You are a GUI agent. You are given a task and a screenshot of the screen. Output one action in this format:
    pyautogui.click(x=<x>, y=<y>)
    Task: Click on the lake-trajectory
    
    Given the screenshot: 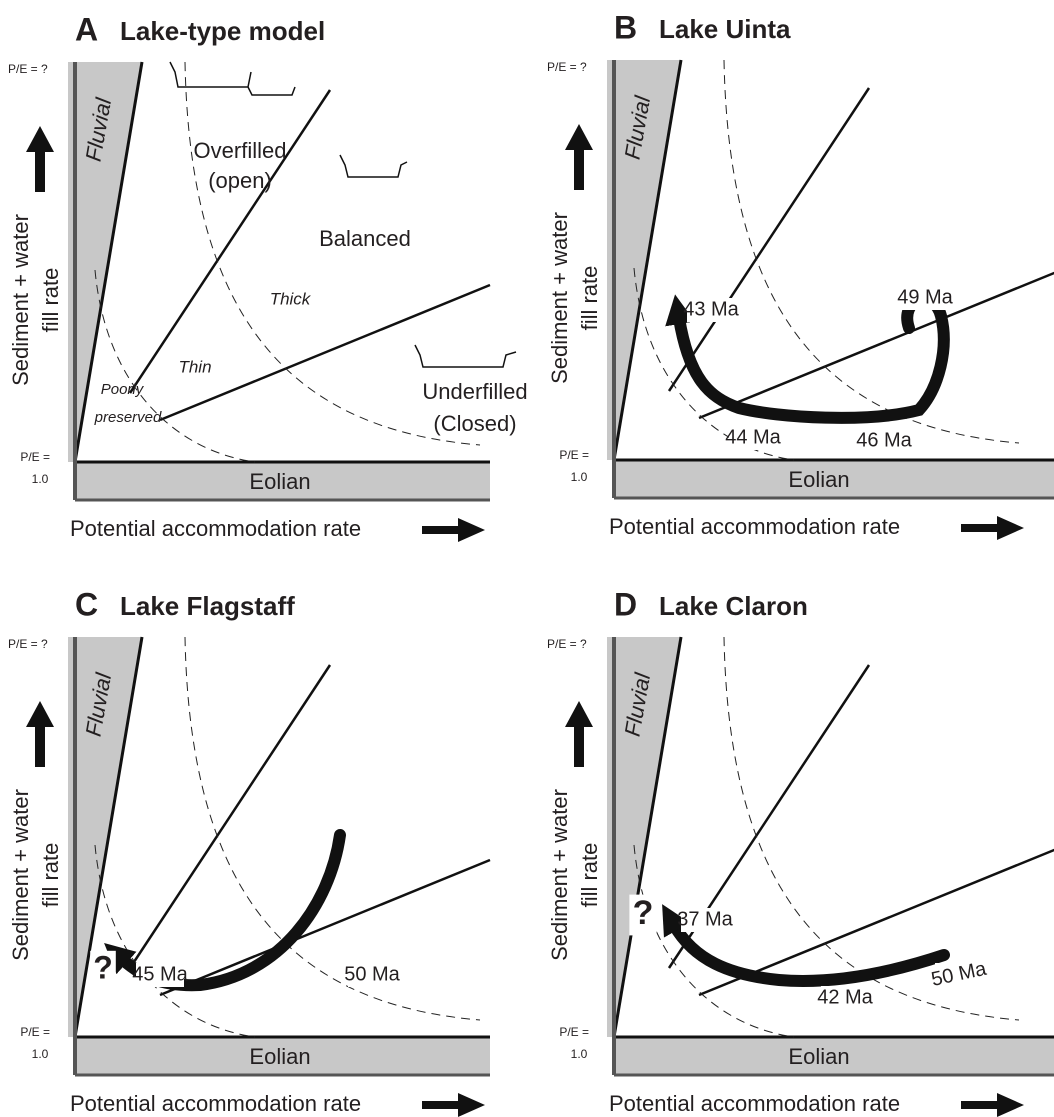 What is the action you would take?
    pyautogui.click(x=806, y=945)
    